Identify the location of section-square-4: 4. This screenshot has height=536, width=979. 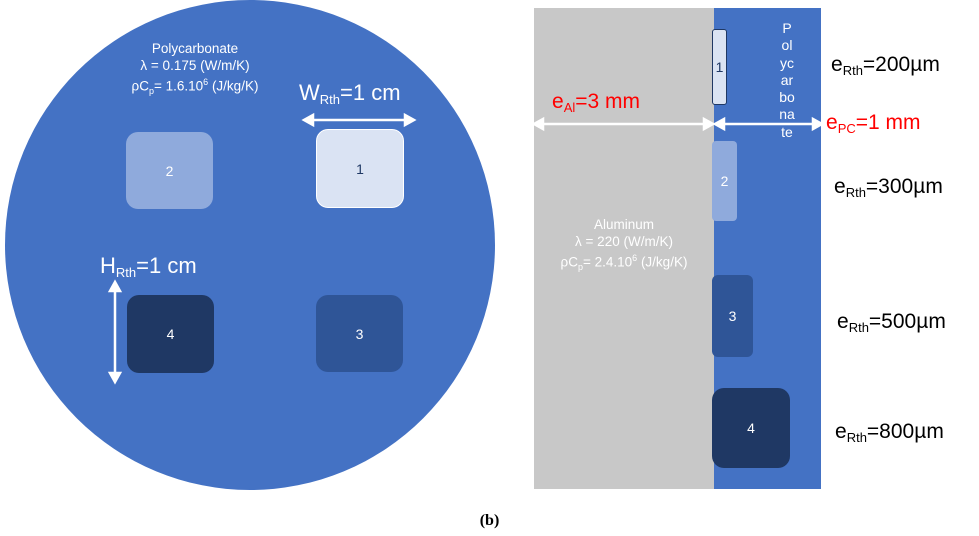
(751, 428).